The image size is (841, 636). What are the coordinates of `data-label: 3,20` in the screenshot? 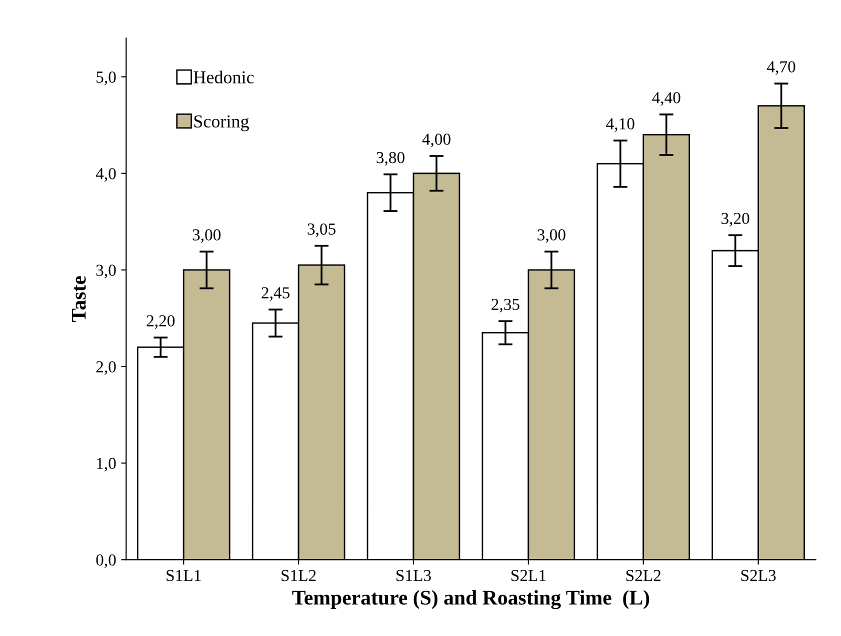 It's located at (736, 219).